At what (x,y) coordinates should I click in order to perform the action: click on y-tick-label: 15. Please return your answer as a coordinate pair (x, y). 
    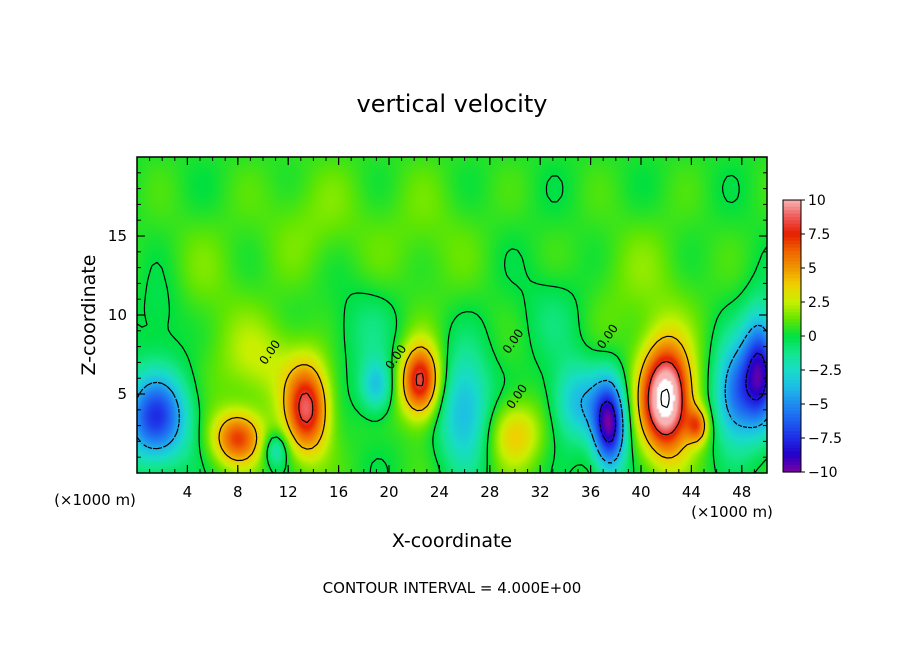
    Looking at the image, I should click on (117, 236).